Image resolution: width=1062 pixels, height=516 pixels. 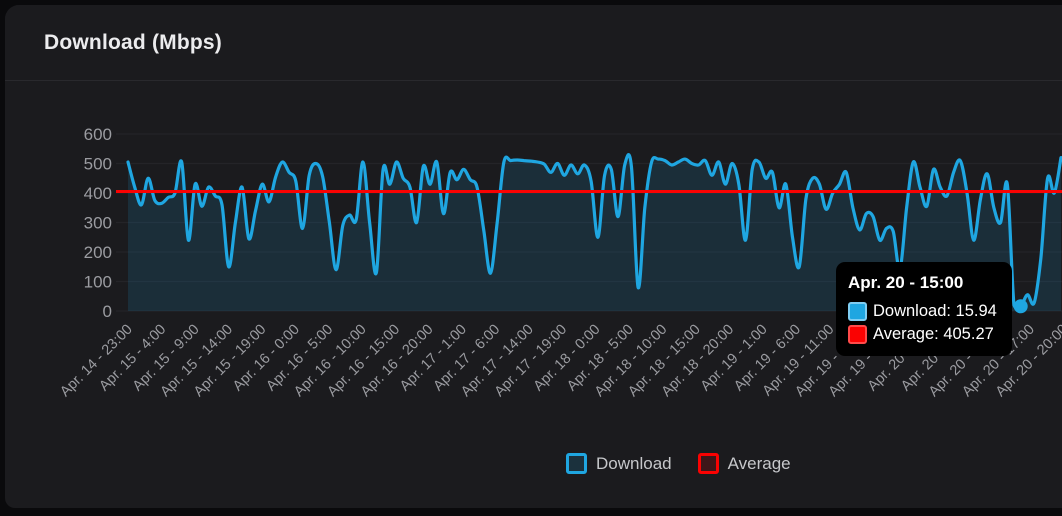 I want to click on average-tooltip-swatch, so click(x=857, y=334).